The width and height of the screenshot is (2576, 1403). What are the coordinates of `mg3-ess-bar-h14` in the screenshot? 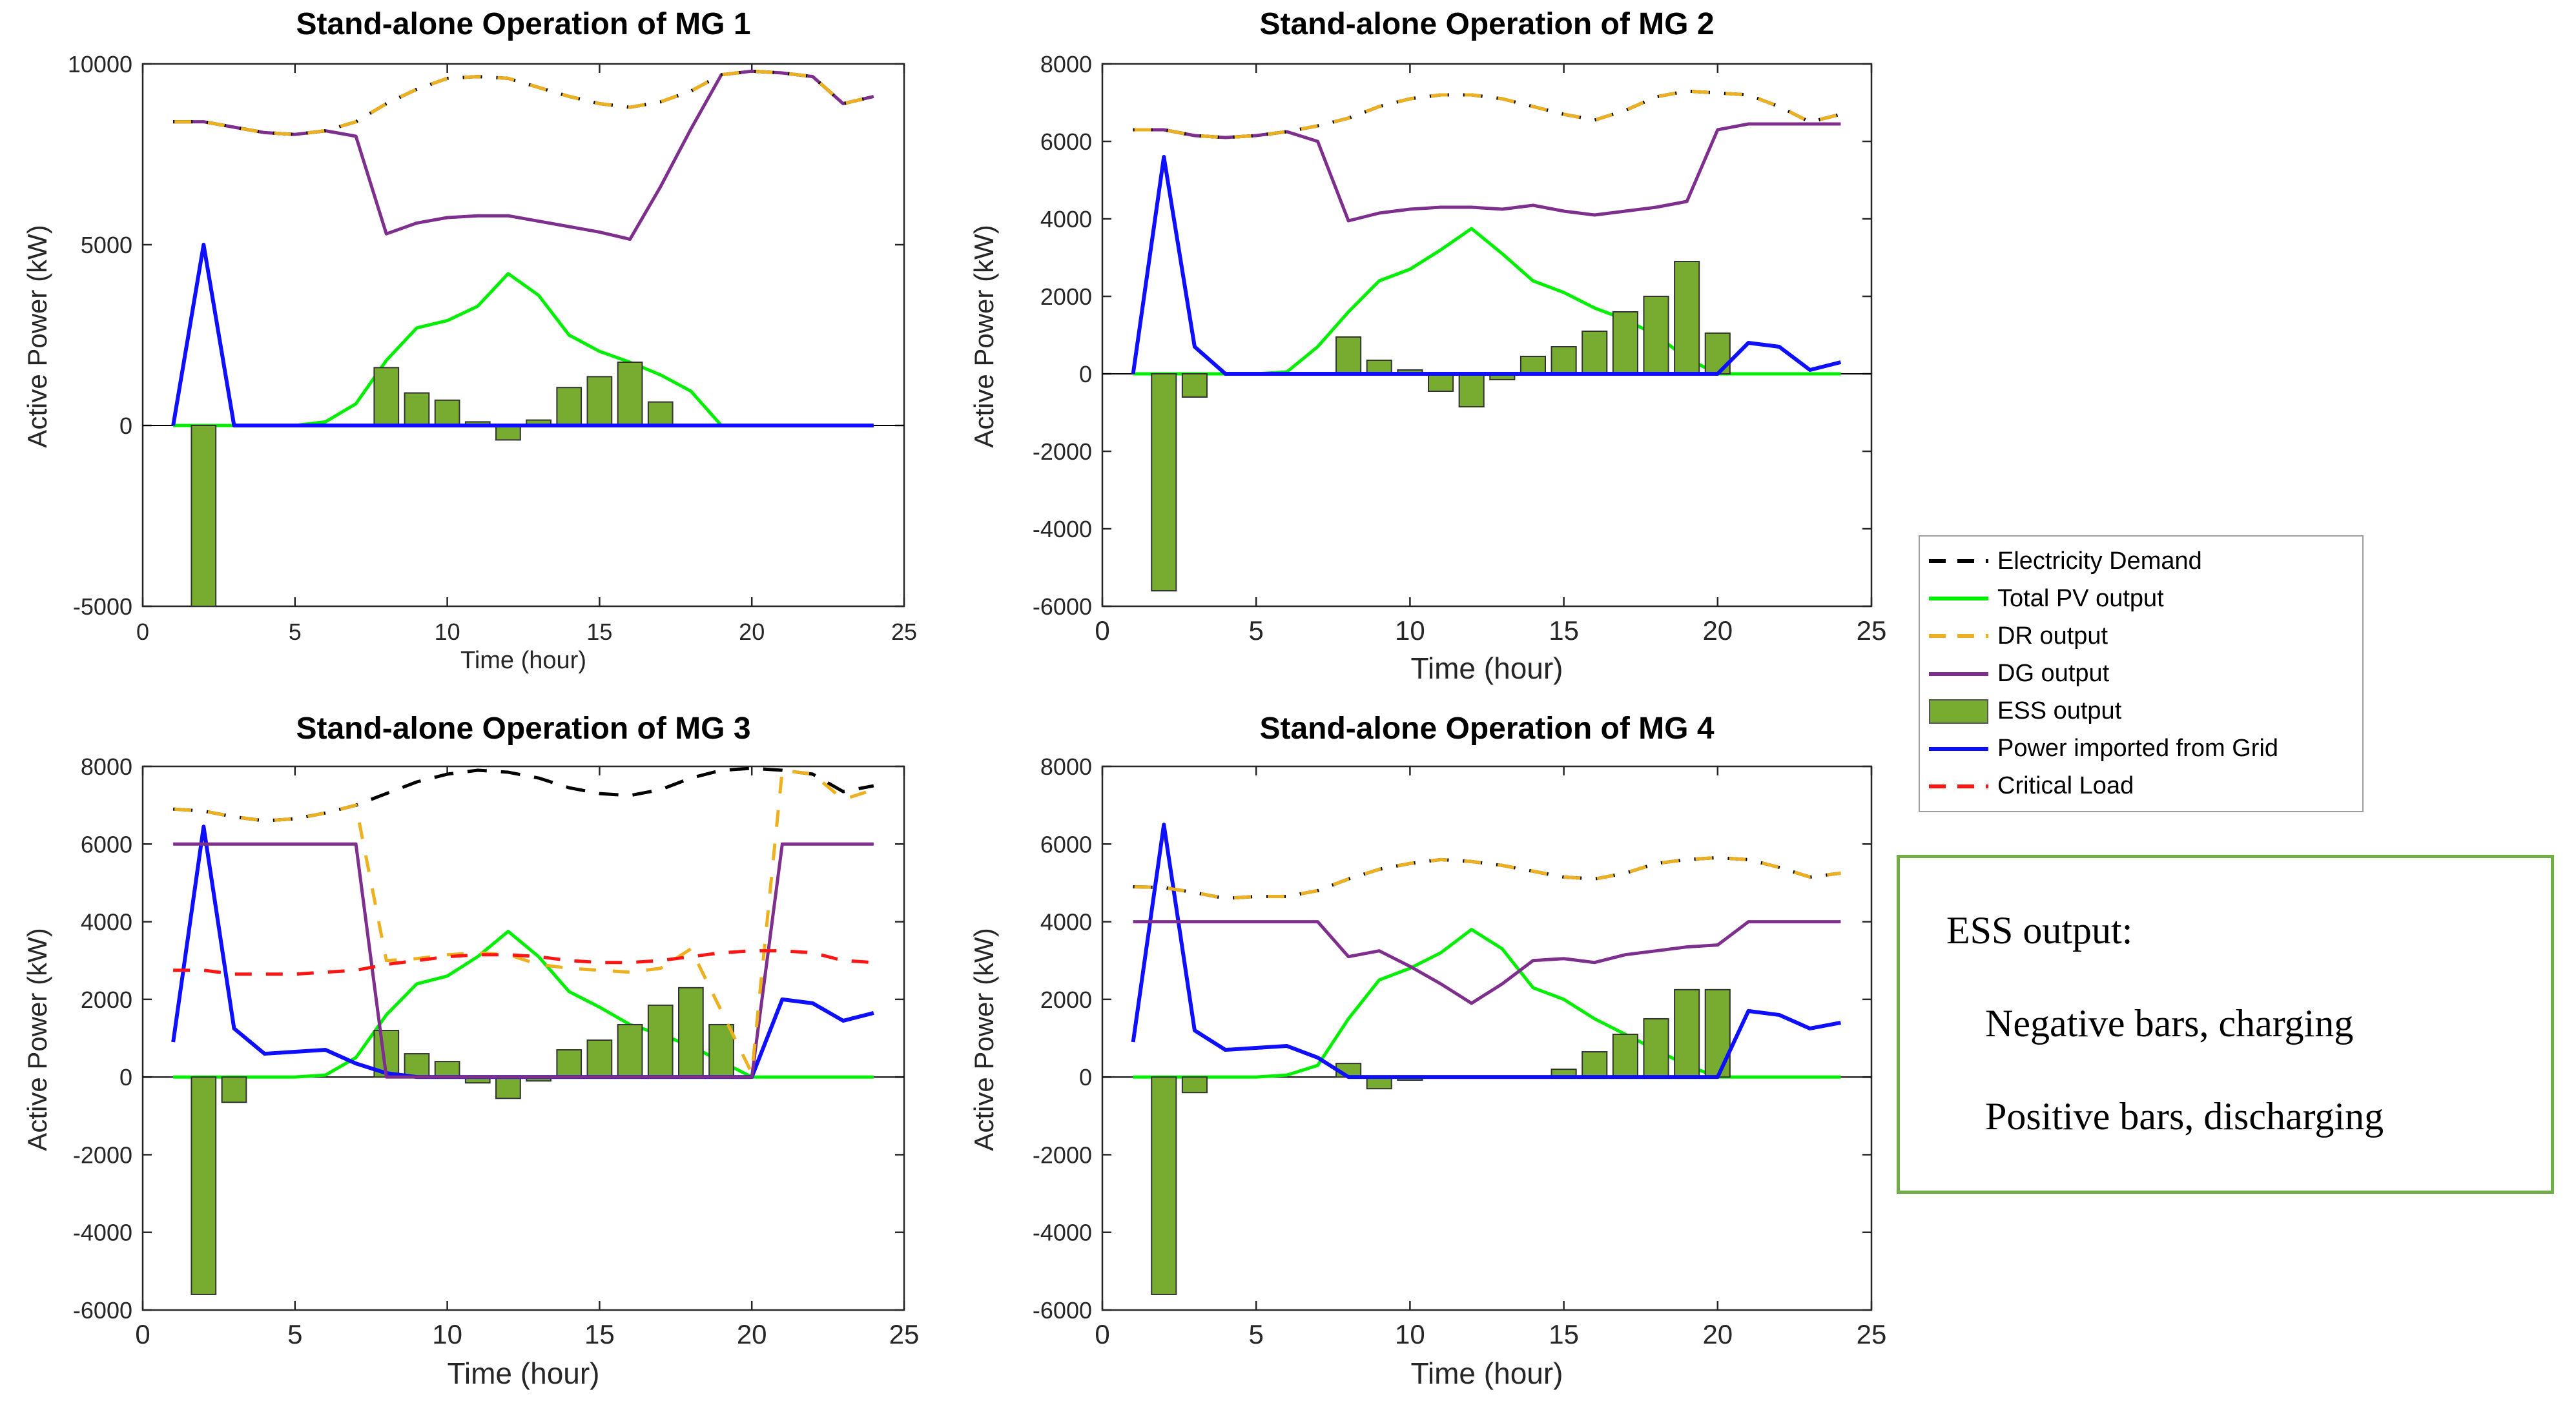 It's located at (569, 1063).